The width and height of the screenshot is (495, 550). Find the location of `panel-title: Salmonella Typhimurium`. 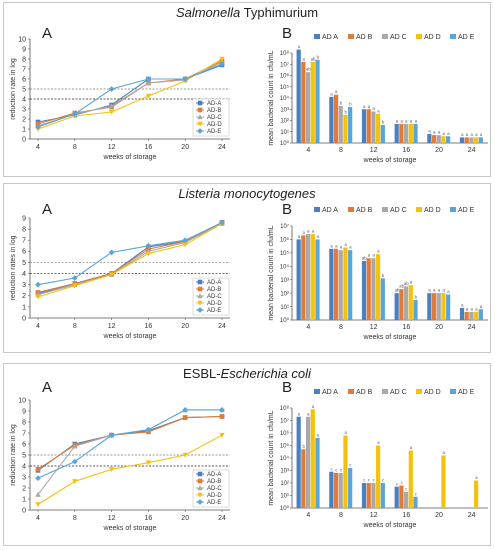

panel-title: Salmonella Typhimurium is located at coordinates (247, 12).